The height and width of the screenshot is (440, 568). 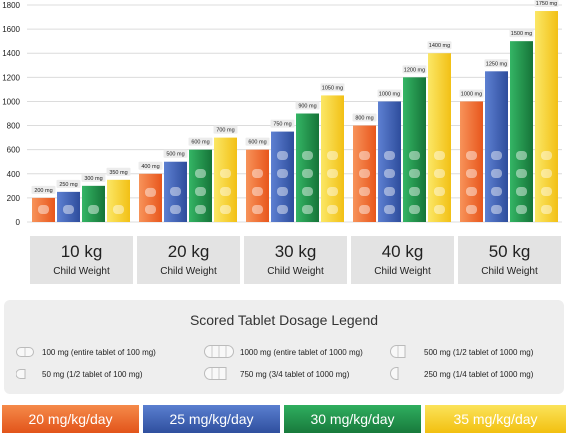 What do you see at coordinates (215, 373) in the screenshot?
I see `three-quarter-tablet-icon` at bounding box center [215, 373].